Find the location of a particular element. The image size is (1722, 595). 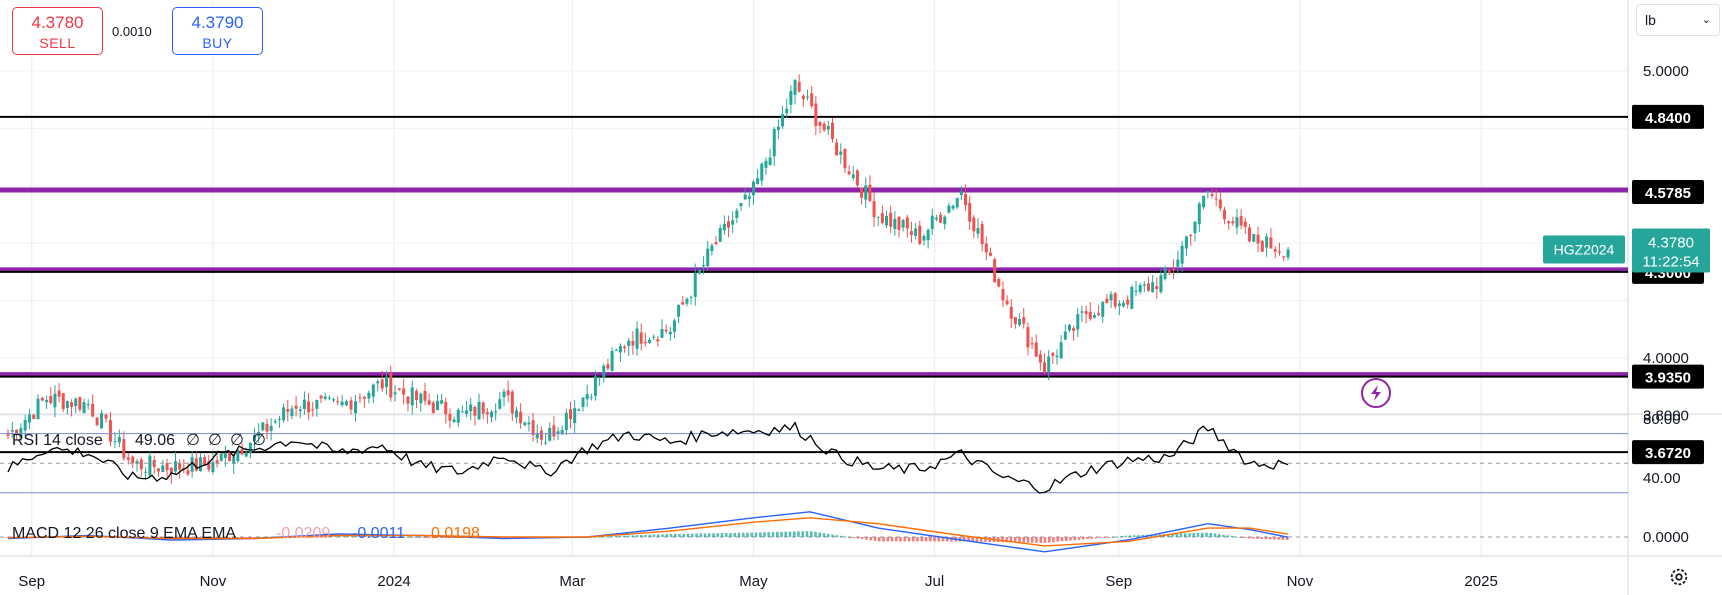

buy-button: 4.3790 BUY is located at coordinates (217, 31).